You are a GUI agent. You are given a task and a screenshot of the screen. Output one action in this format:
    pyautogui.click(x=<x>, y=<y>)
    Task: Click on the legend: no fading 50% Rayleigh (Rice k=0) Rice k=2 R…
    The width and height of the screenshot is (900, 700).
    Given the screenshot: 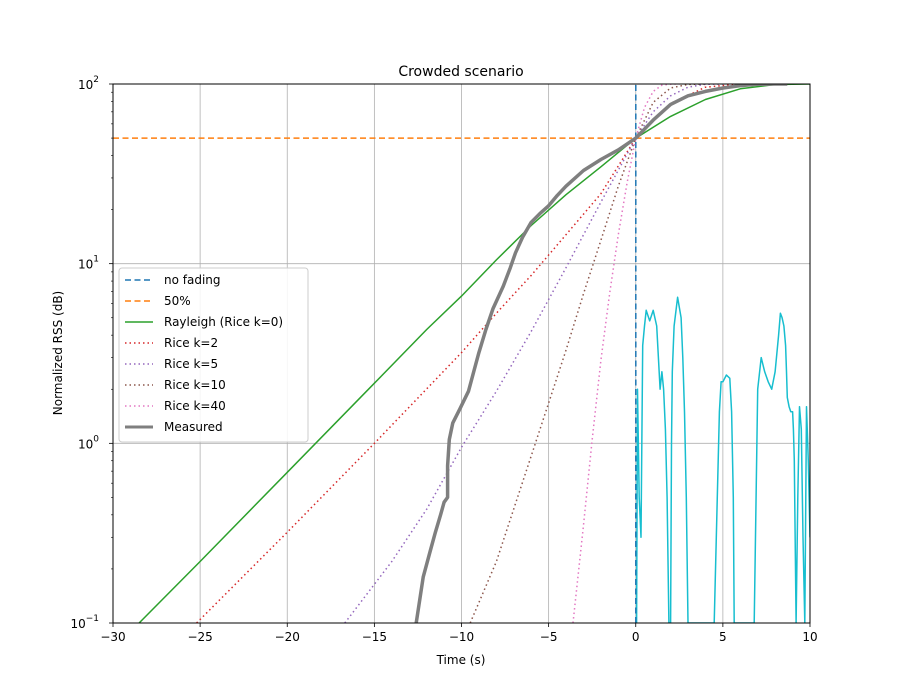 What is the action you would take?
    pyautogui.click(x=213, y=355)
    